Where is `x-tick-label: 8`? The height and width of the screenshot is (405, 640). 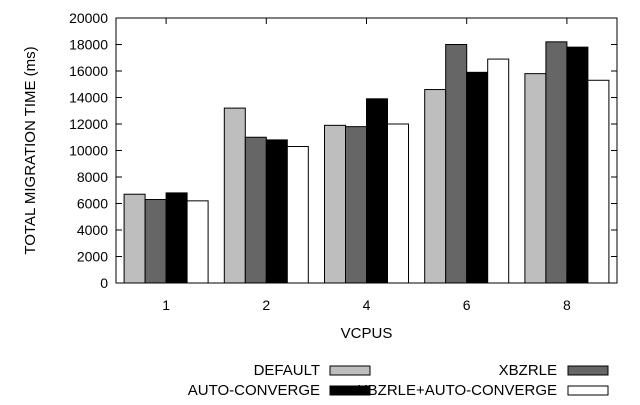
x-tick-label: 8 is located at coordinates (567, 305).